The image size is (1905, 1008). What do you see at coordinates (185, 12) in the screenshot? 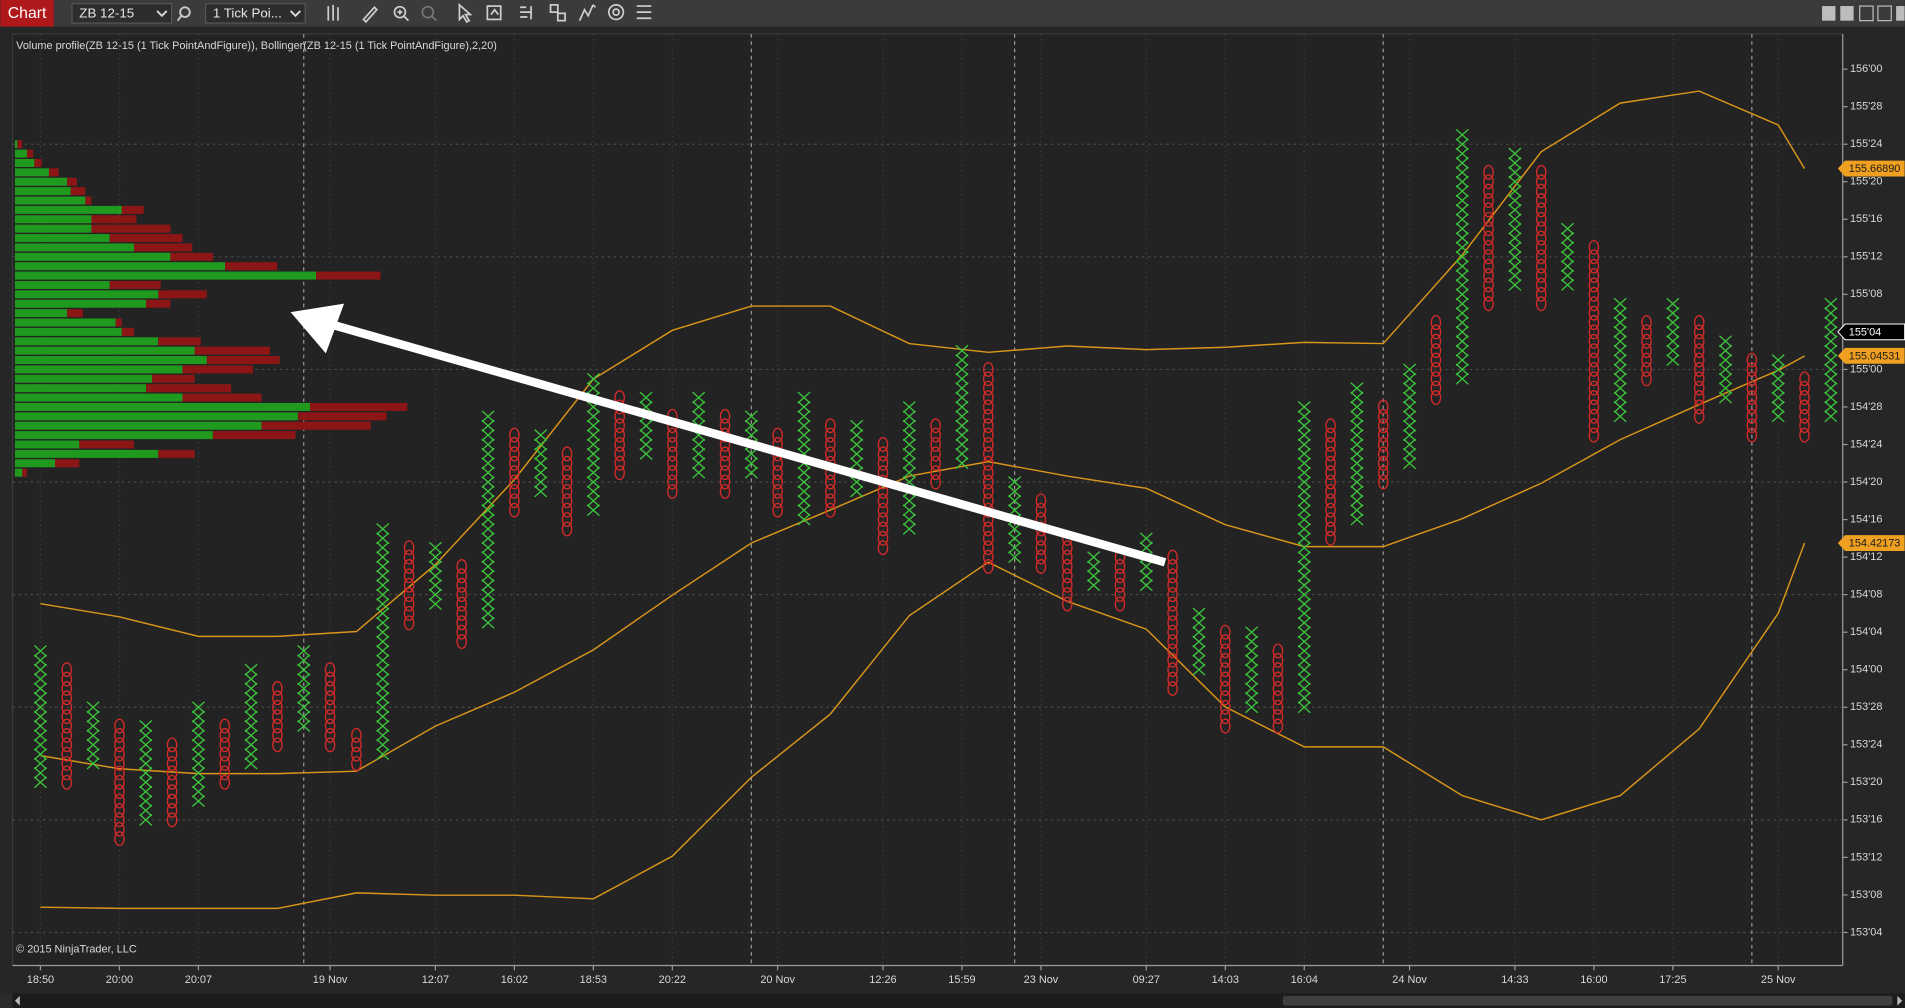
I see `search-icon` at bounding box center [185, 12].